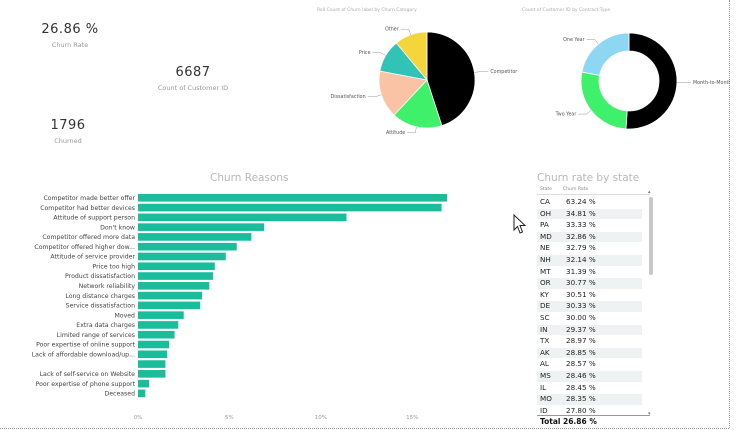  I want to click on table-row: CA 63.24 %, so click(589, 202).